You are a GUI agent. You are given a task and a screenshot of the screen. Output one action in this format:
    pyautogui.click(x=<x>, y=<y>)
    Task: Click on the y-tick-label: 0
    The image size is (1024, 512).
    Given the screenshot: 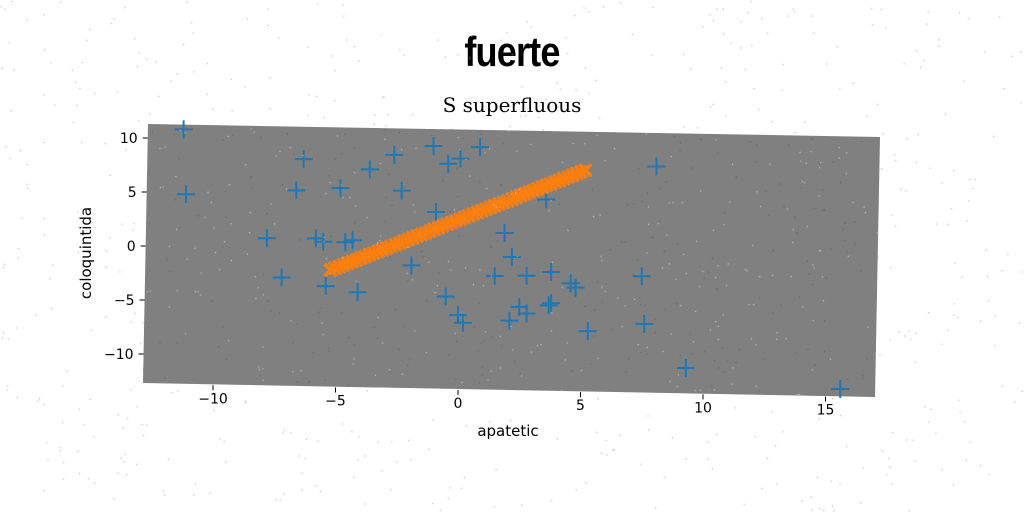 What is the action you would take?
    pyautogui.click(x=131, y=247)
    